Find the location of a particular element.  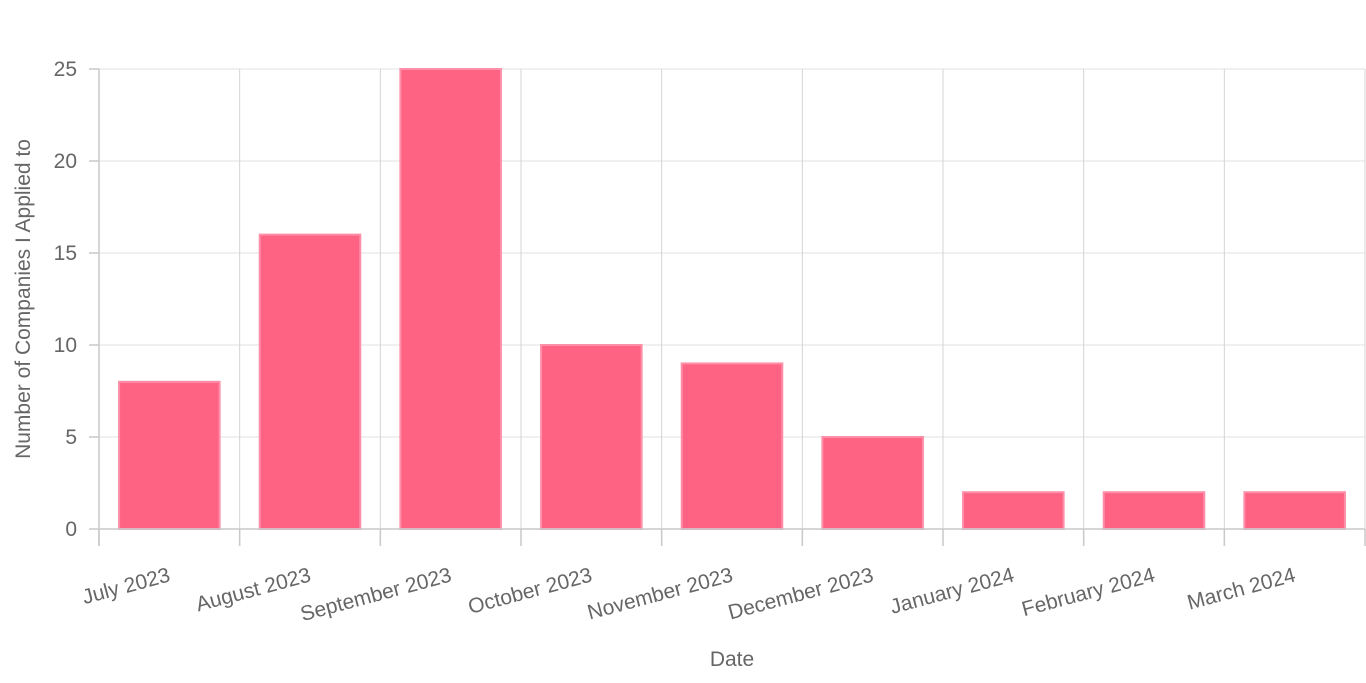

y-tick-label: 5 is located at coordinates (71, 437).